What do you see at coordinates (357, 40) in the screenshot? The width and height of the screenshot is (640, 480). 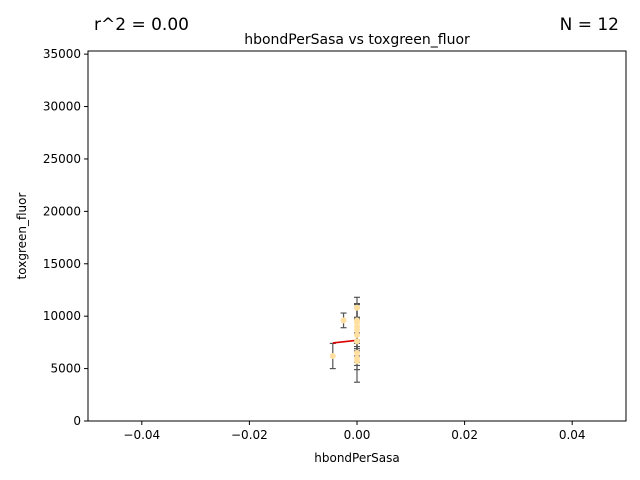 I see `chart-title: hbondPerSasa vs toxgreen_fluor` at bounding box center [357, 40].